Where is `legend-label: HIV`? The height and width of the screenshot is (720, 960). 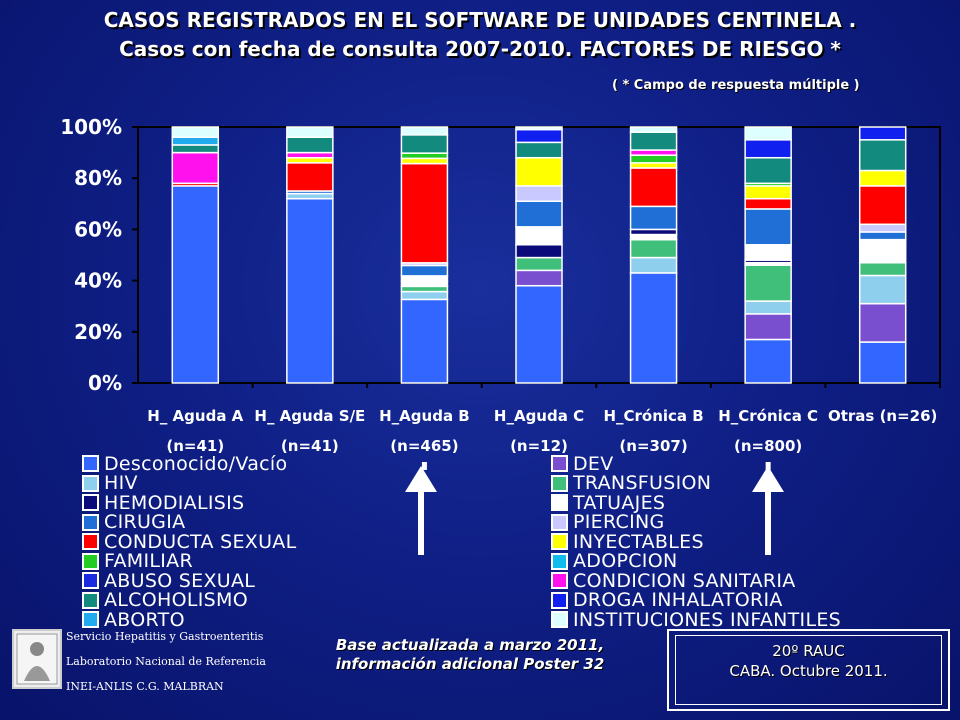
legend-label: HIV is located at coordinates (121, 483).